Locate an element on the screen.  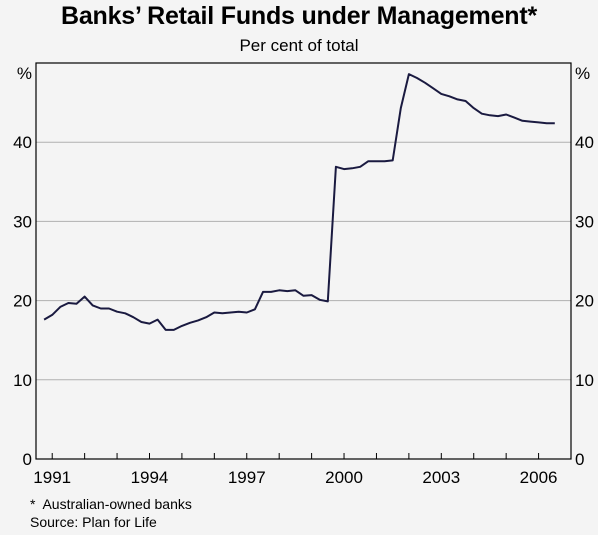
x-tick-label: 1991 is located at coordinates (52, 477).